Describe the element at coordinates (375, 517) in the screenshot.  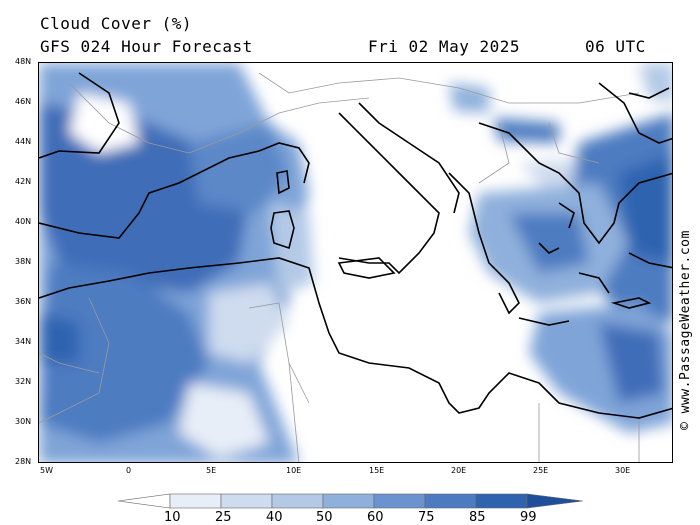
I see `legend-label: 60` at that location.